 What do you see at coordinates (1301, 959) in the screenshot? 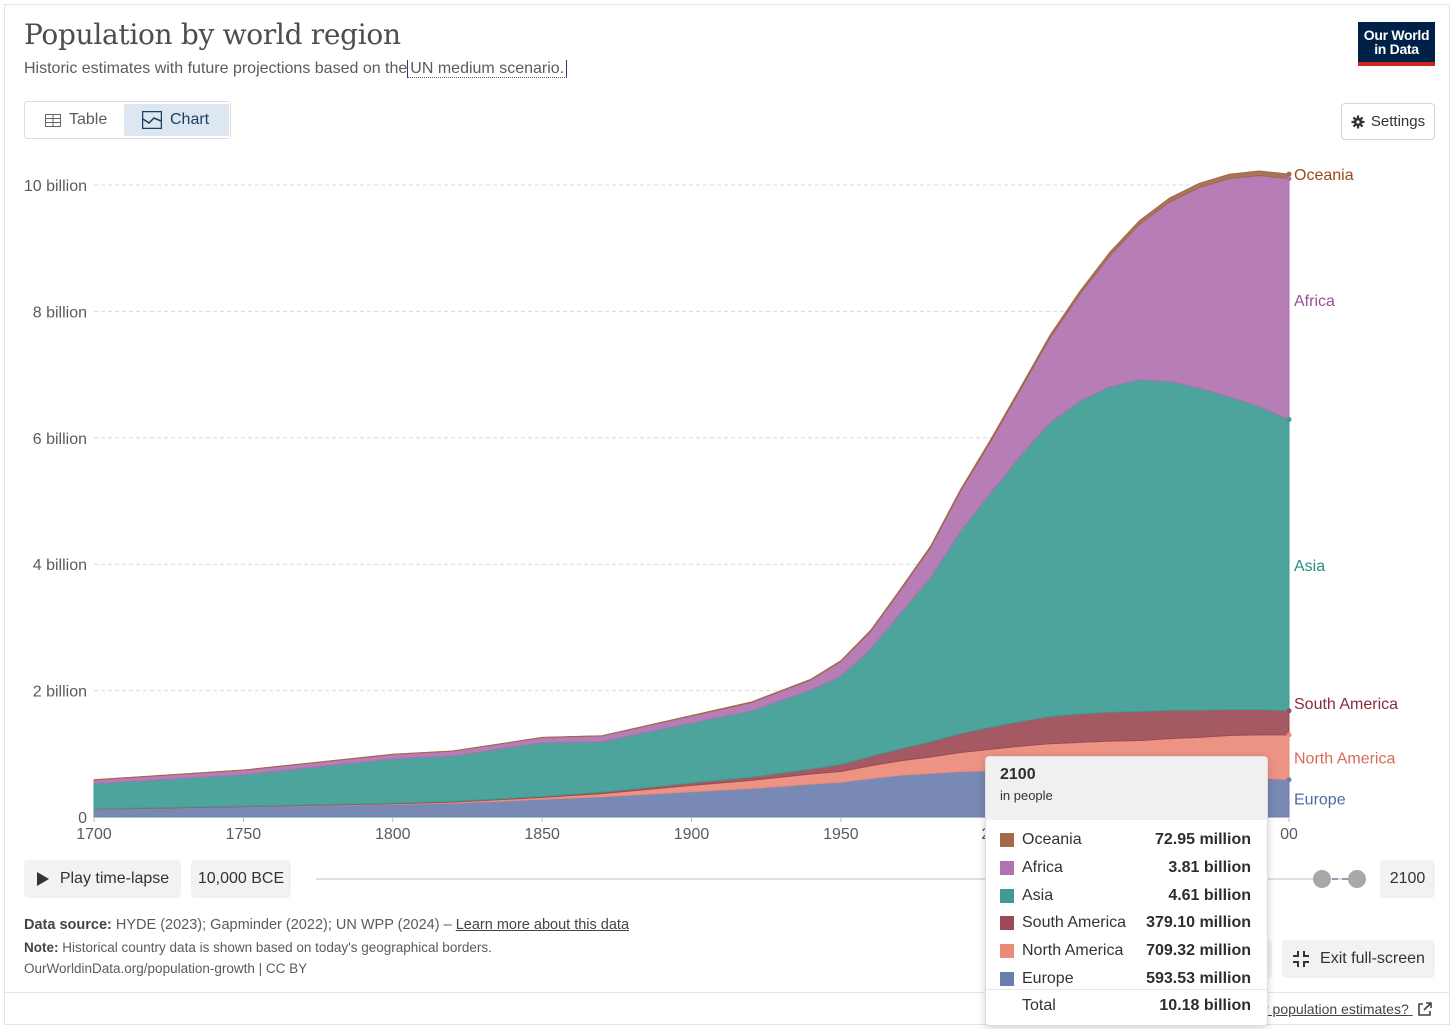
I see `exit-fullscreen-icon` at bounding box center [1301, 959].